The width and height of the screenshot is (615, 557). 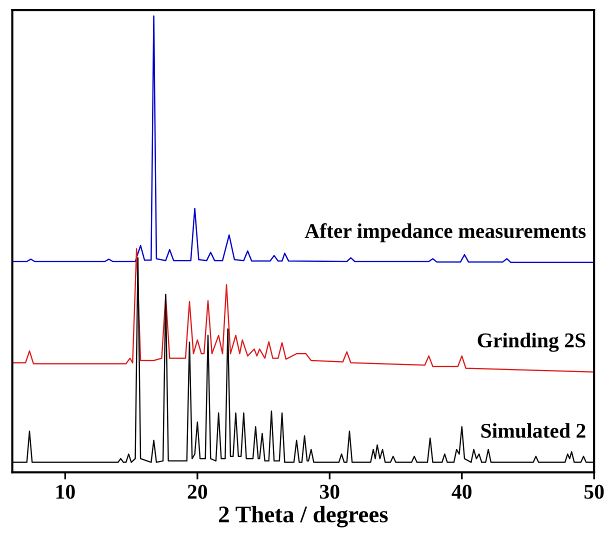 What do you see at coordinates (445, 232) in the screenshot?
I see `series-label: After impedance measurements` at bounding box center [445, 232].